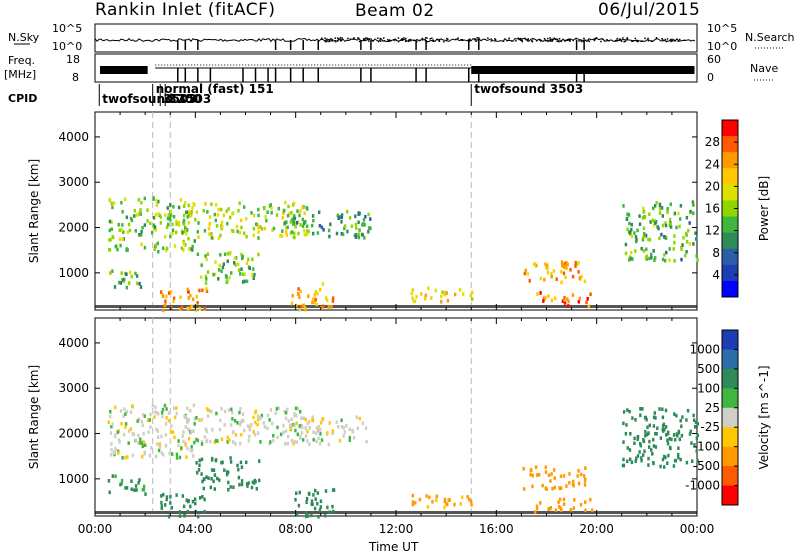  Describe the element at coordinates (73, 228) in the screenshot. I see `y-tick-label: 2000` at that location.